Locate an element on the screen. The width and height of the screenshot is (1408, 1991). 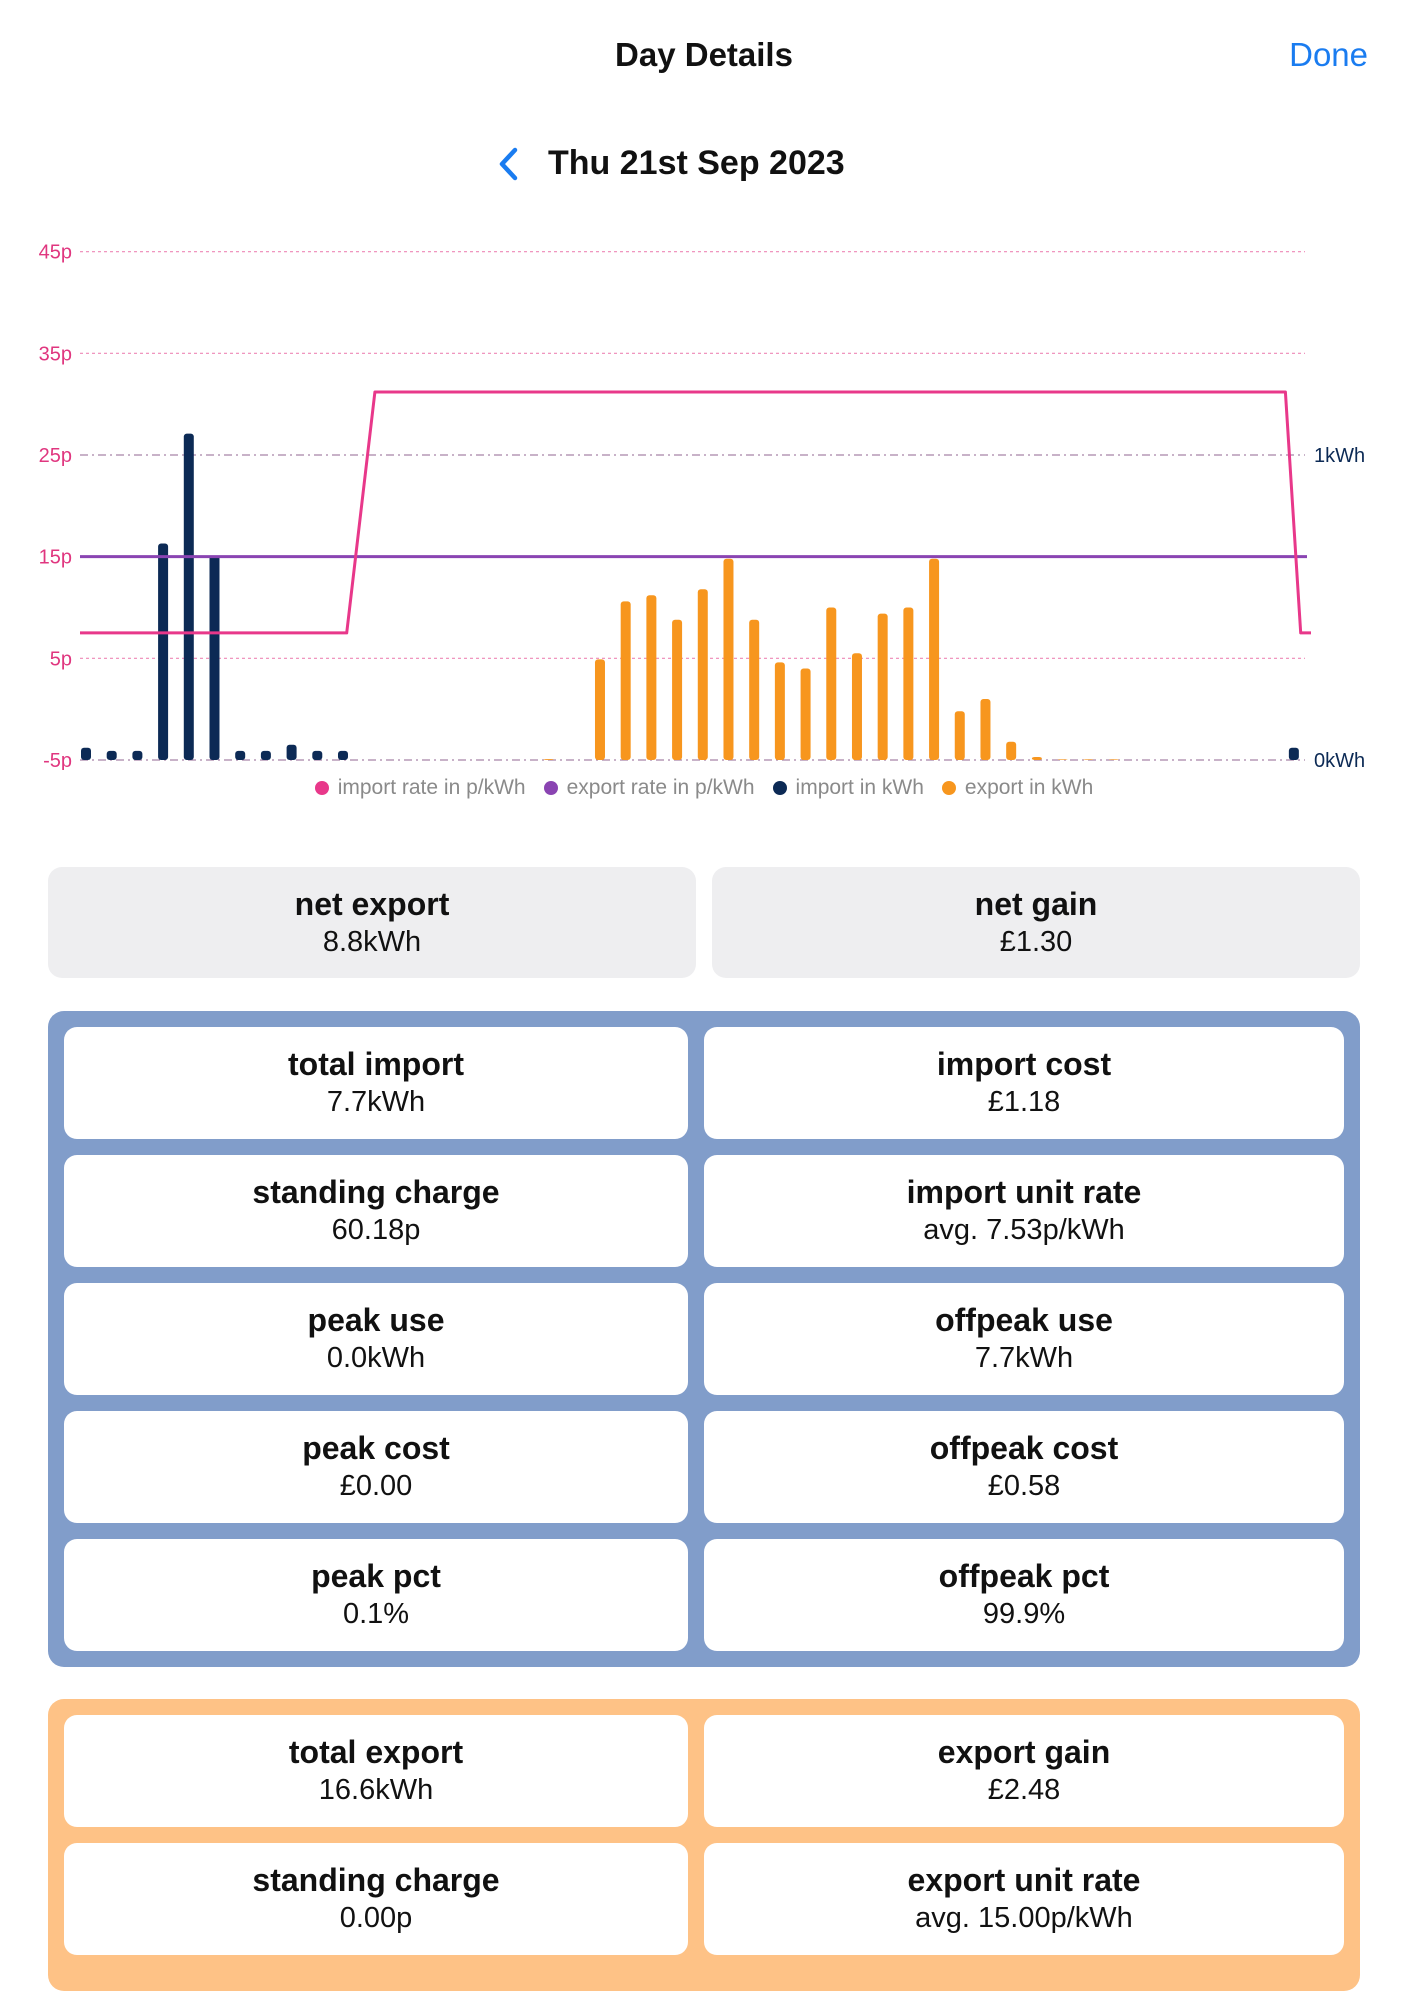
legend-export-kwh: export in kWh is located at coordinates (1017, 788).